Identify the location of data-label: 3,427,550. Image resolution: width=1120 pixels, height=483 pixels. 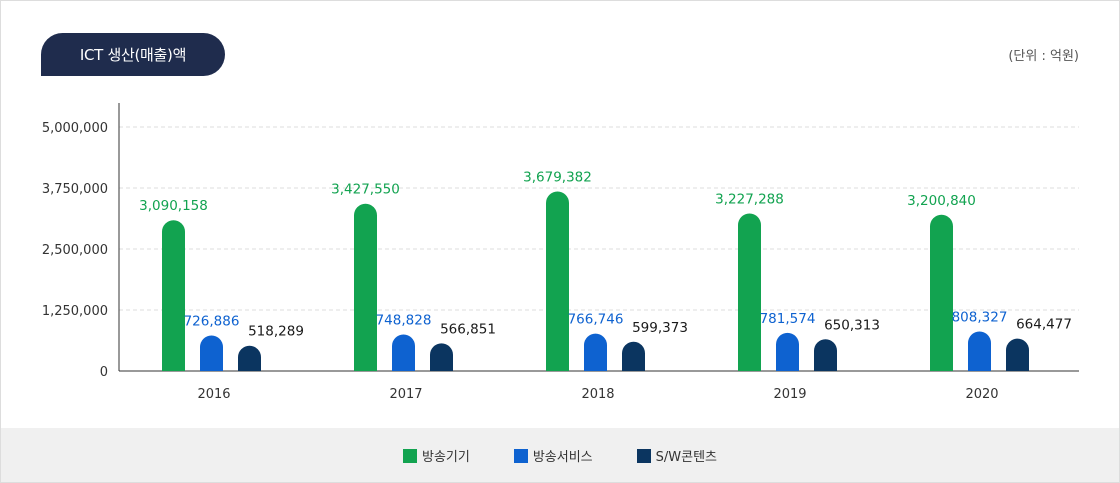
(365, 190).